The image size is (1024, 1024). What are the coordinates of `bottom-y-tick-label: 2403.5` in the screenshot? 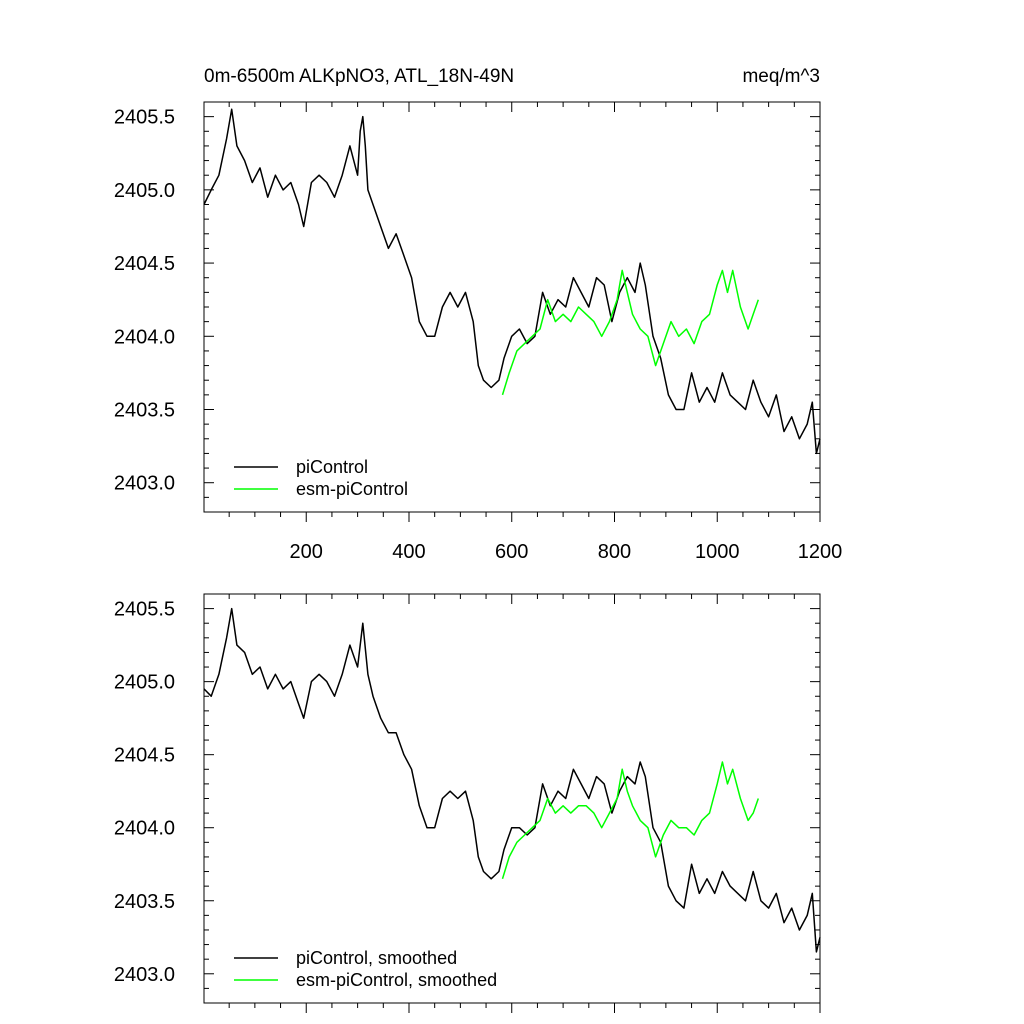 It's located at (144, 902).